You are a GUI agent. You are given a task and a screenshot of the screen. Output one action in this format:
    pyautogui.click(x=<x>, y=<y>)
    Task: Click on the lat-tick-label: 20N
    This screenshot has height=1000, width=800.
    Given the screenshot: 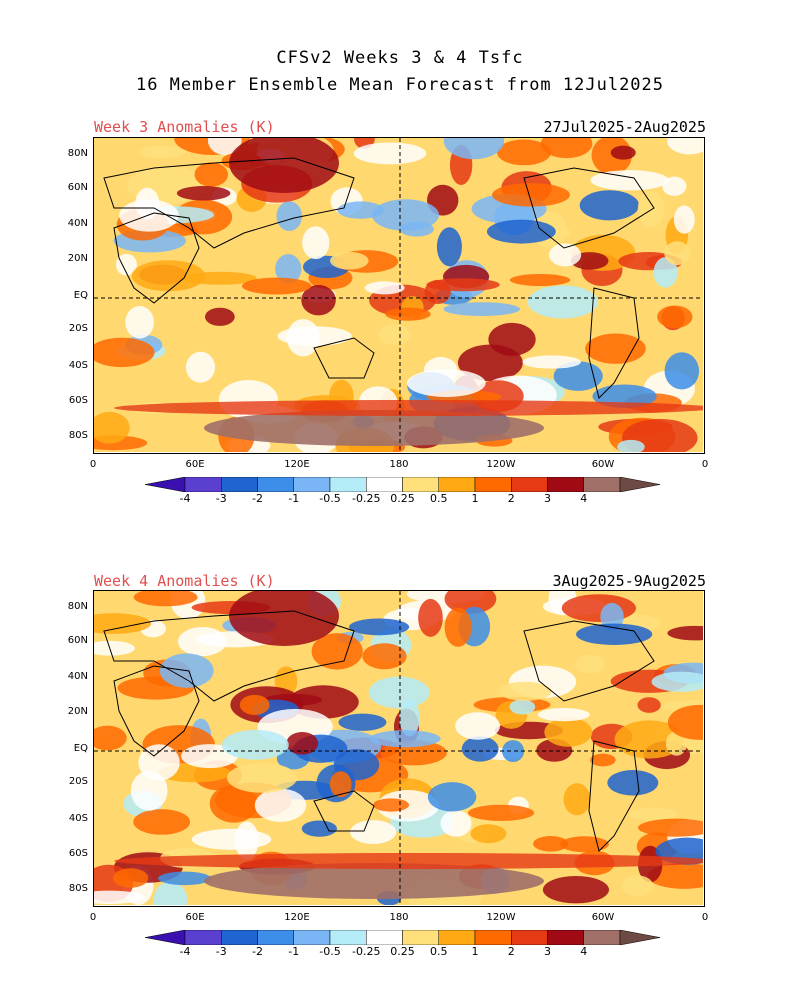 What is the action you would take?
    pyautogui.click(x=77, y=258)
    